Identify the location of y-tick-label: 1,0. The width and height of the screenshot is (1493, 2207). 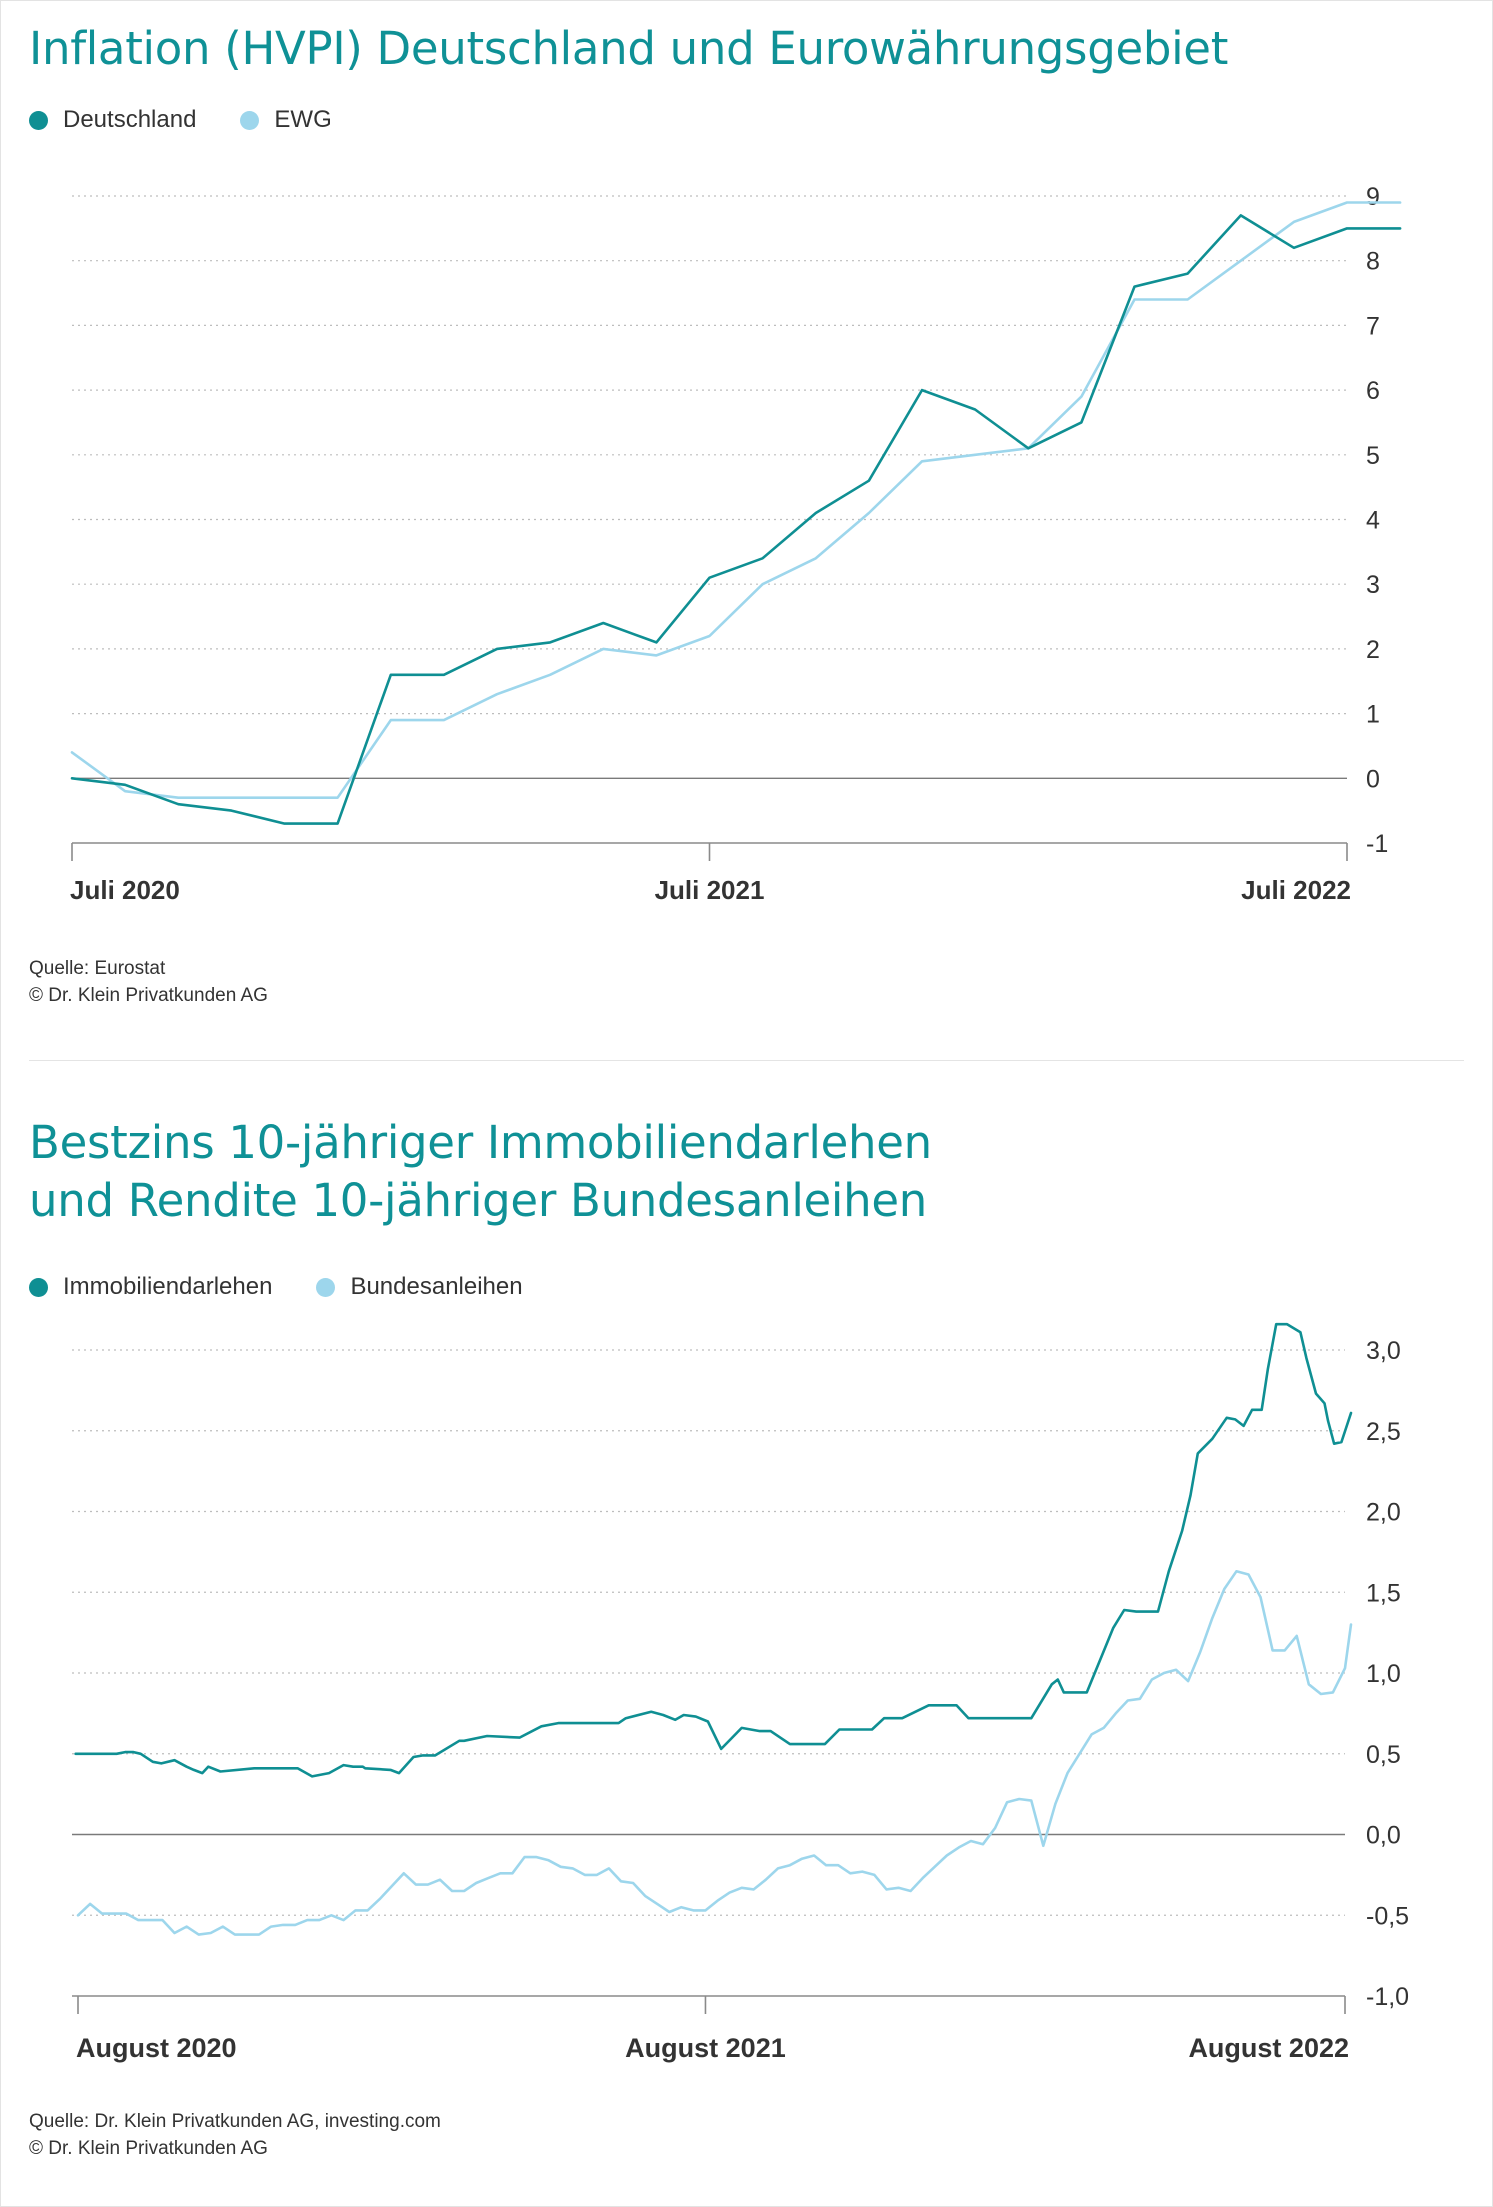
(1383, 1674).